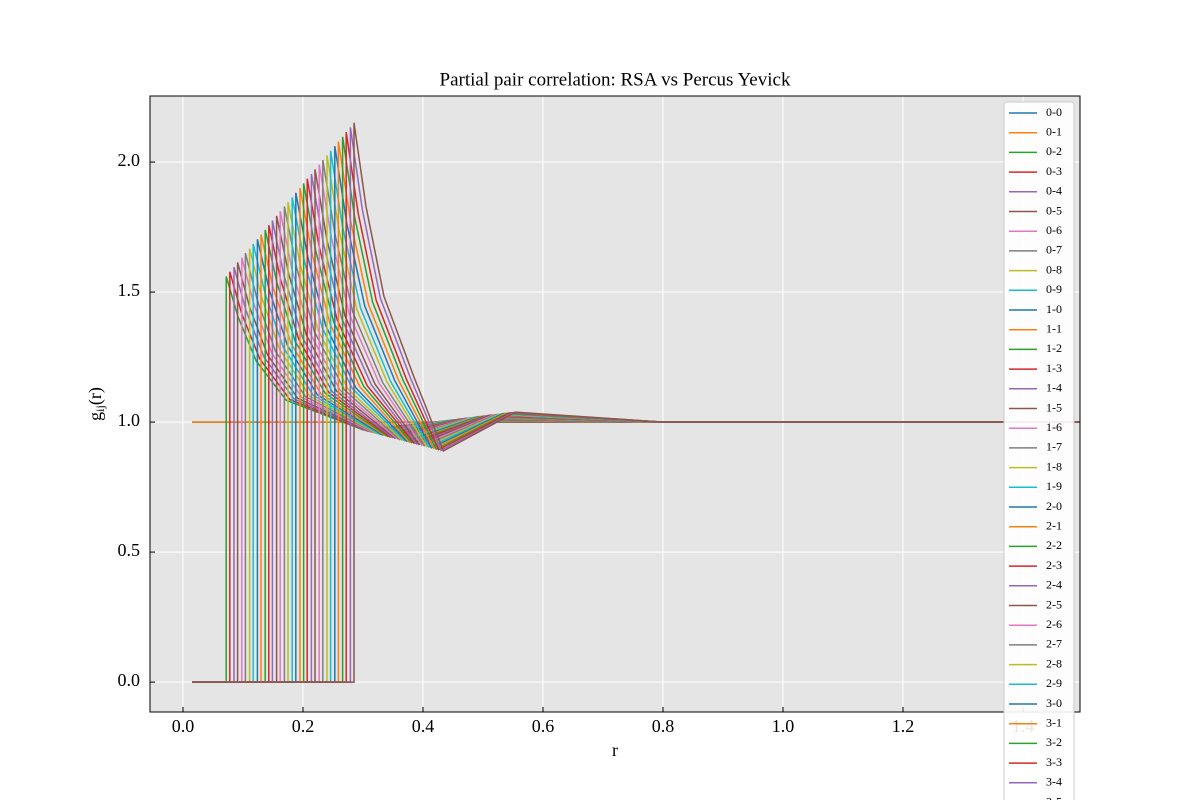  I want to click on legend-label: 0-4, so click(1054, 191).